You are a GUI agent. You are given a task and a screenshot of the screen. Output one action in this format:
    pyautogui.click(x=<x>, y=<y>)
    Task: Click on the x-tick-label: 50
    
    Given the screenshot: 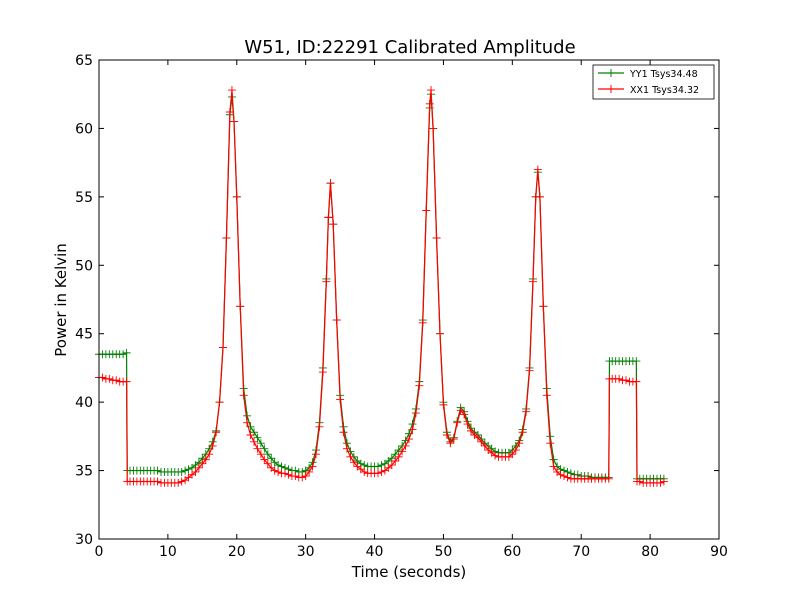 What is the action you would take?
    pyautogui.click(x=444, y=552)
    